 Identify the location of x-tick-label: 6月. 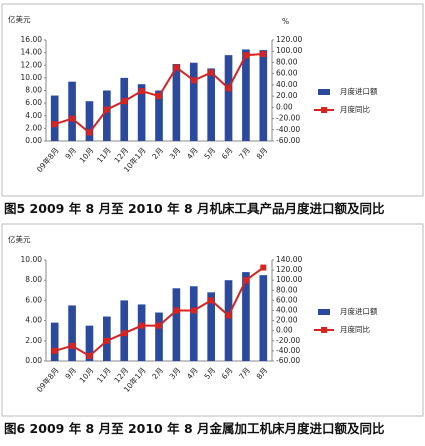
(227, 153).